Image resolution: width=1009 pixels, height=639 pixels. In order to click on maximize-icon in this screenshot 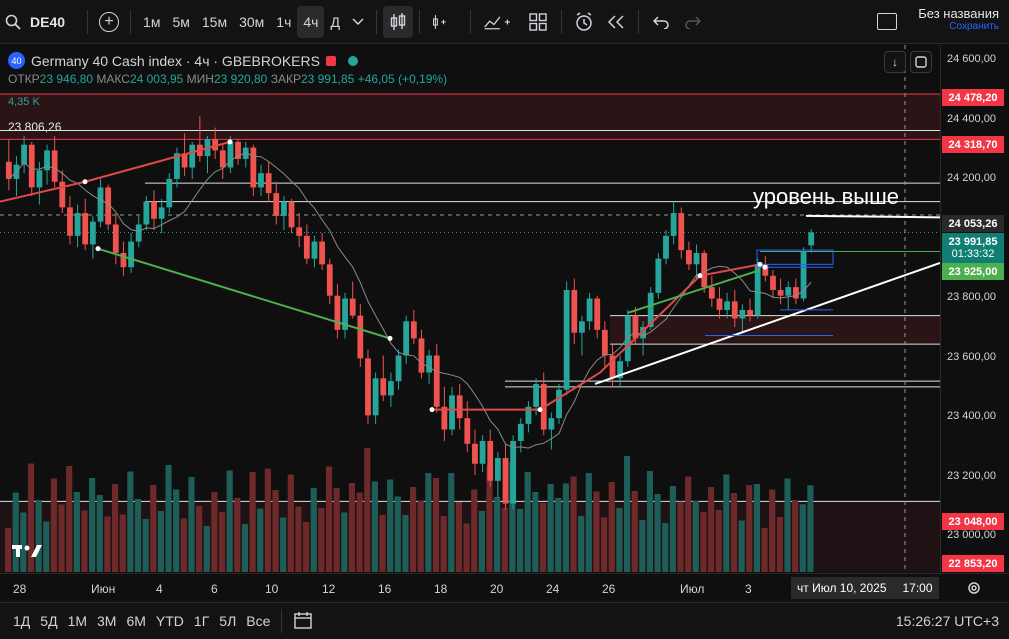, I will do `click(921, 62)`.